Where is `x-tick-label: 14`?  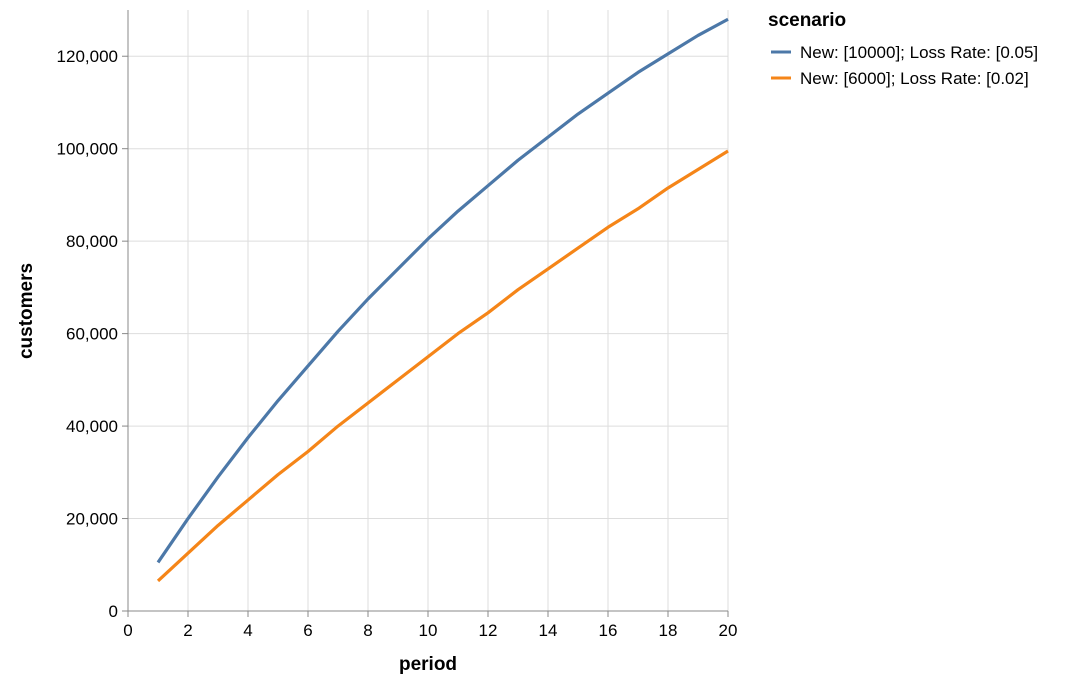 x-tick-label: 14 is located at coordinates (548, 630).